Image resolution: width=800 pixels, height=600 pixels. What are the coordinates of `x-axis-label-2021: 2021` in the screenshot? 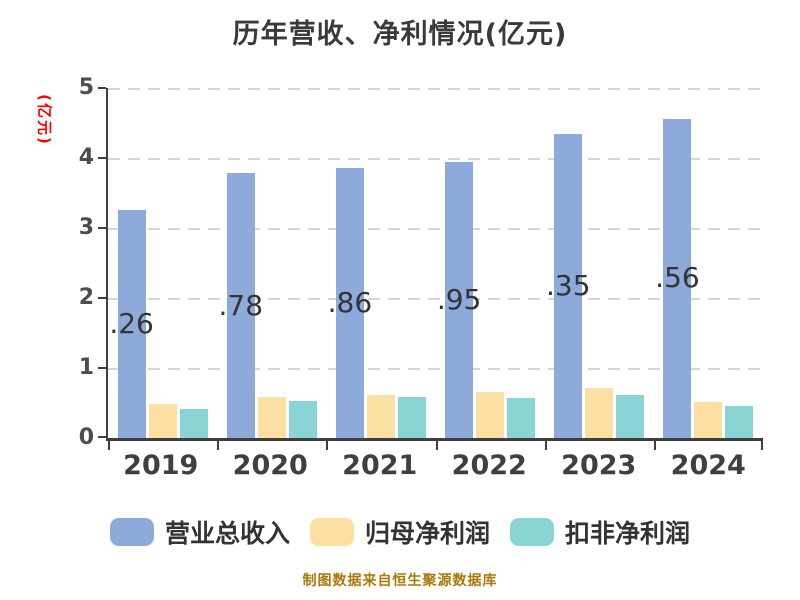 It's located at (380, 465).